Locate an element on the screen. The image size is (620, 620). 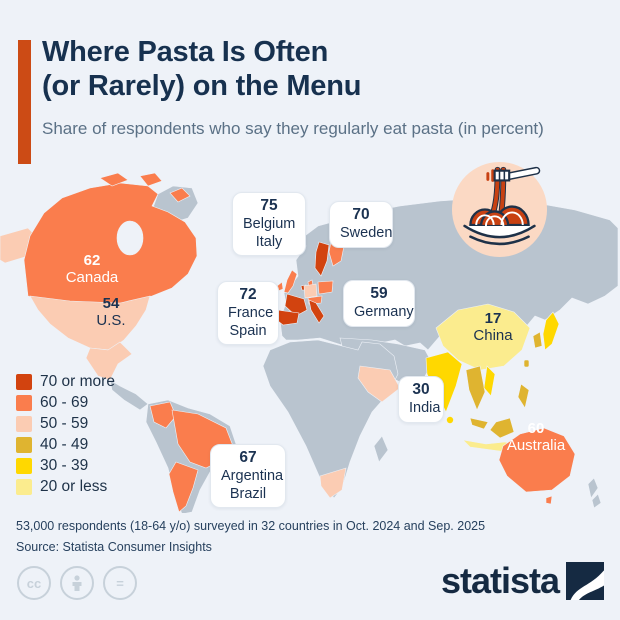
pasta-icon is located at coordinates (499, 209).